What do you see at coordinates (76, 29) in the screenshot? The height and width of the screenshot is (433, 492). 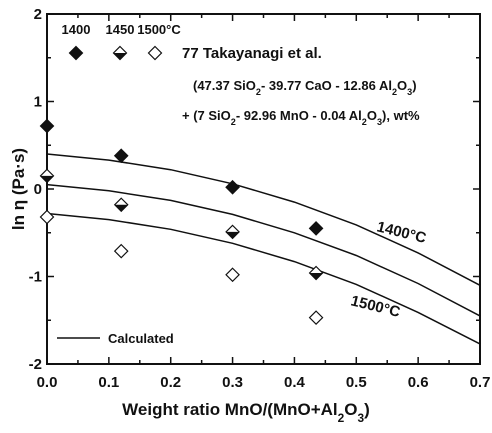 I see `legend-temperature-label: 1400` at bounding box center [76, 29].